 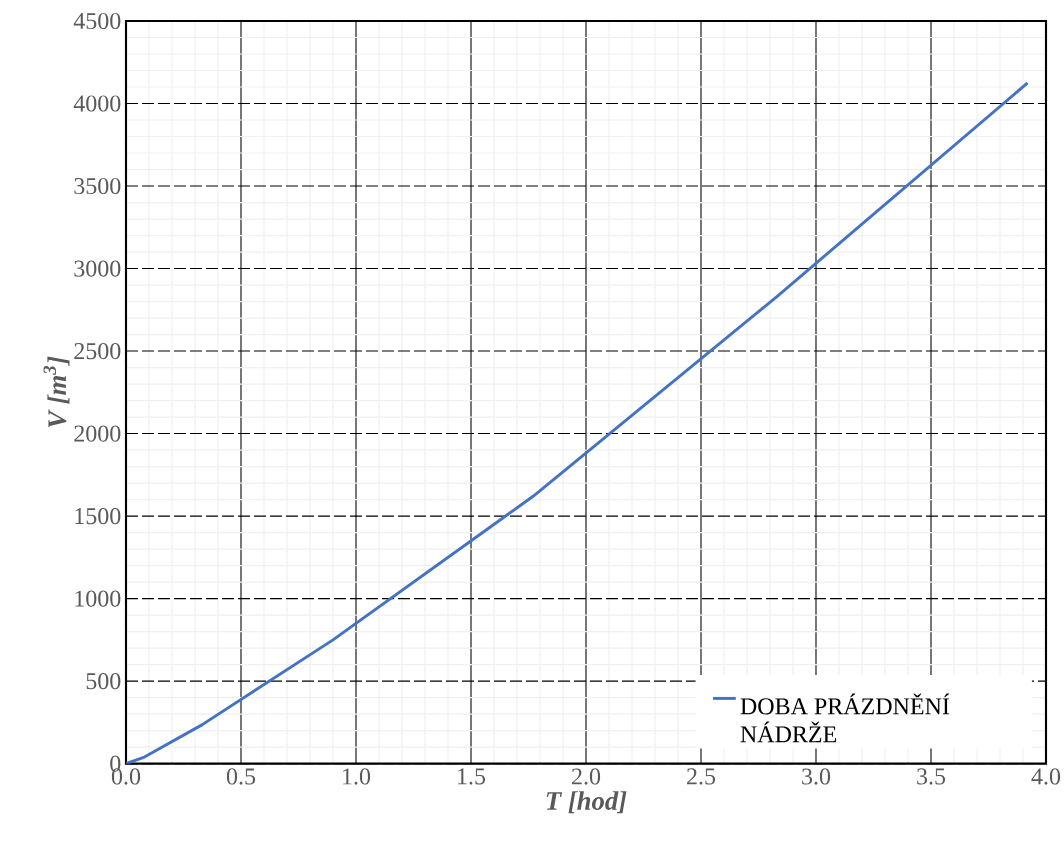 What do you see at coordinates (97, 186) in the screenshot?
I see `y-tick-label: 3500` at bounding box center [97, 186].